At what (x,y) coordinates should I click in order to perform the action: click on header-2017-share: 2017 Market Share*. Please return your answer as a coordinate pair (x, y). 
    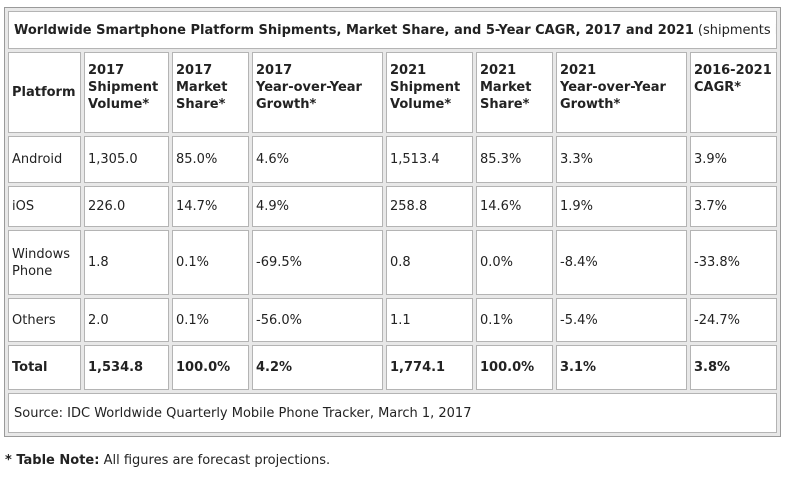
    Looking at the image, I should click on (210, 92).